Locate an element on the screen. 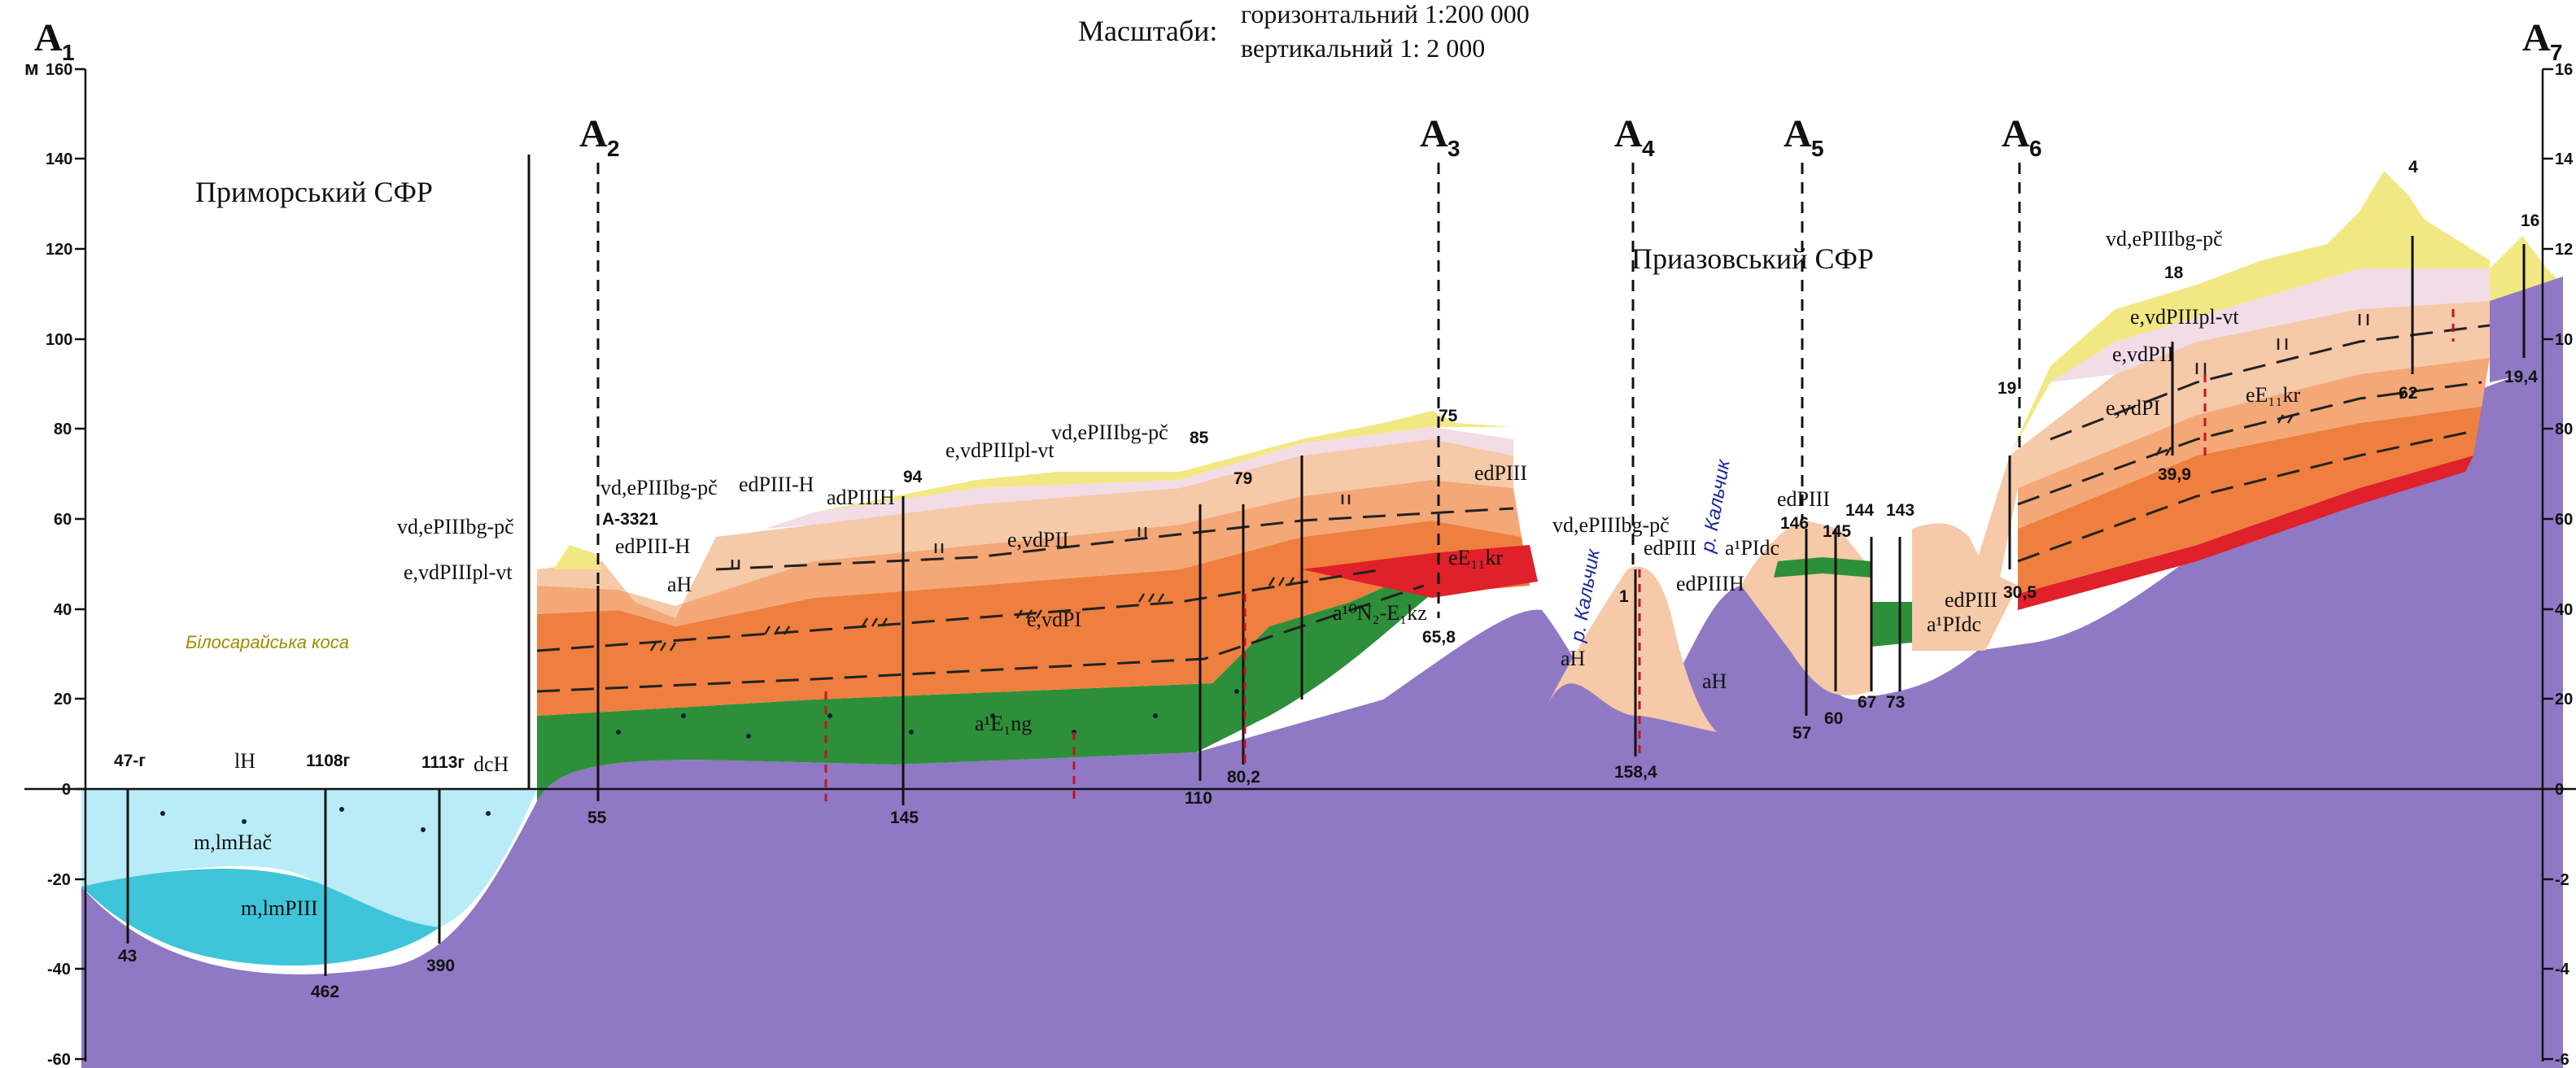 The height and width of the screenshot is (1068, 2576). well-top-lh: lH is located at coordinates (244, 761).